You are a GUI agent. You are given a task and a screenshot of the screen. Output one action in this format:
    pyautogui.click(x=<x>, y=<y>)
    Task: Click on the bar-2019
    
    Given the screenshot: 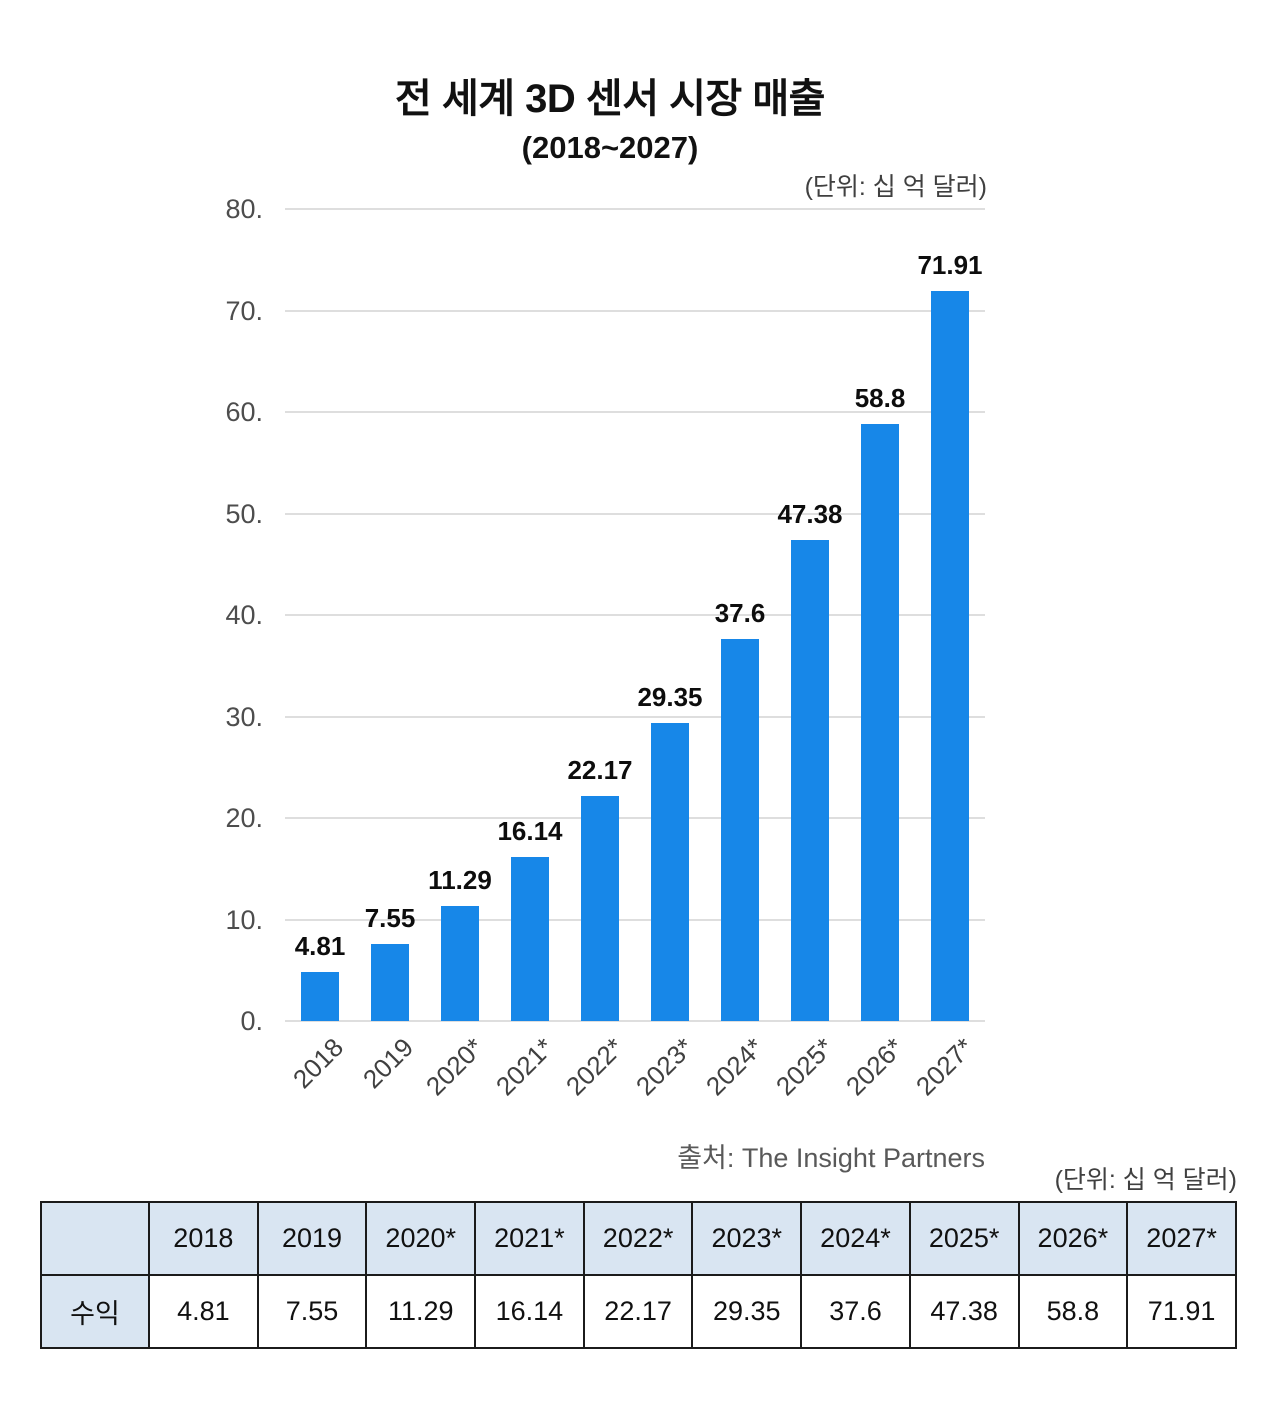 What is the action you would take?
    pyautogui.click(x=390, y=982)
    